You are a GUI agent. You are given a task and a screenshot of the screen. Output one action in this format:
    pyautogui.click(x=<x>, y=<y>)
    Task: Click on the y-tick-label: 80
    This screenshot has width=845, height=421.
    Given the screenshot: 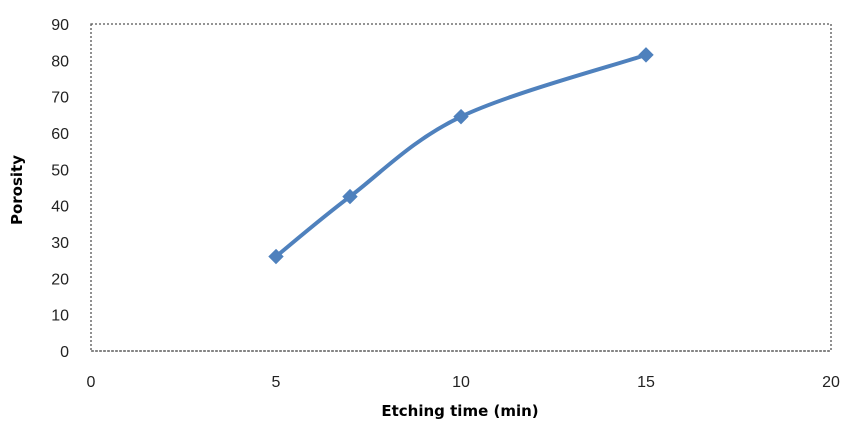 What is the action you would take?
    pyautogui.click(x=60, y=61)
    